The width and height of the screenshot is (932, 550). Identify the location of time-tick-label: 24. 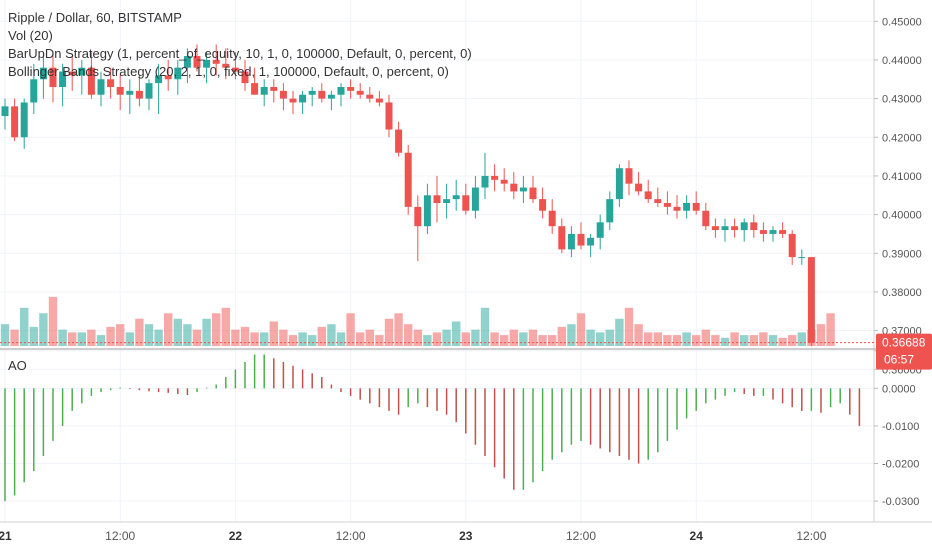
(697, 536).